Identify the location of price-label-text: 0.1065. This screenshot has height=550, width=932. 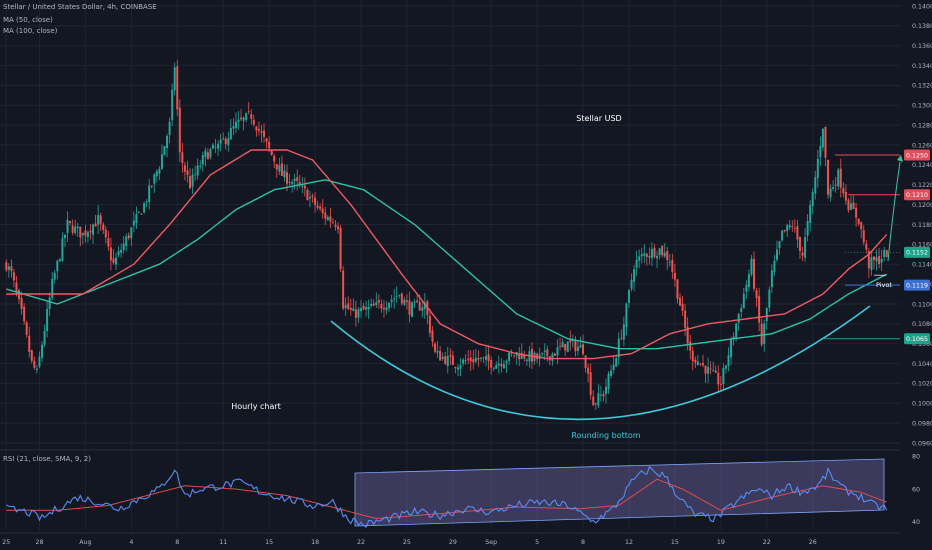
(917, 339).